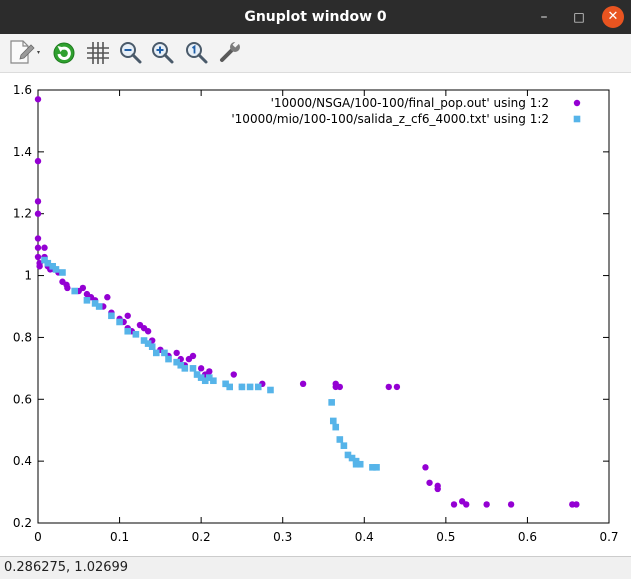  Describe the element at coordinates (22, 399) in the screenshot. I see `y-tick-label: 0.6` at that location.